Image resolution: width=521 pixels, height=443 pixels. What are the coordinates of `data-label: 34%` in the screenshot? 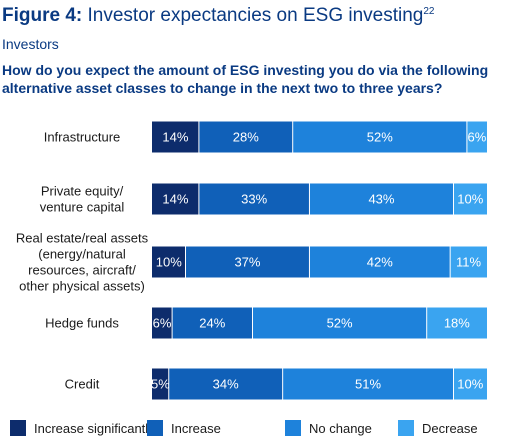 It's located at (226, 384).